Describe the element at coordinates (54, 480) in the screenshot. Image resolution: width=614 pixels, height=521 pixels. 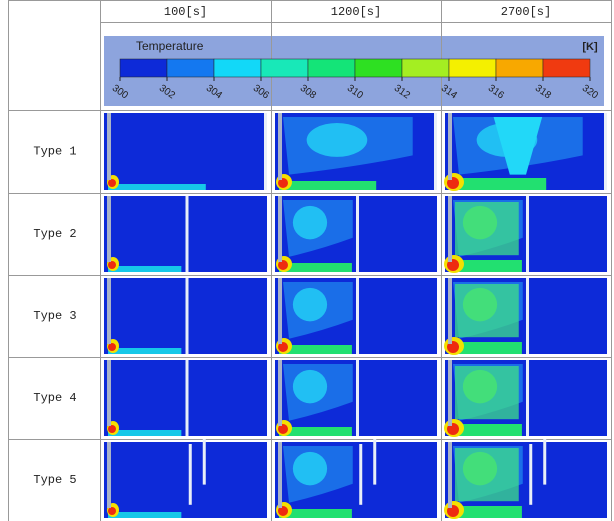
I see `row-label: Type 5` at that location.